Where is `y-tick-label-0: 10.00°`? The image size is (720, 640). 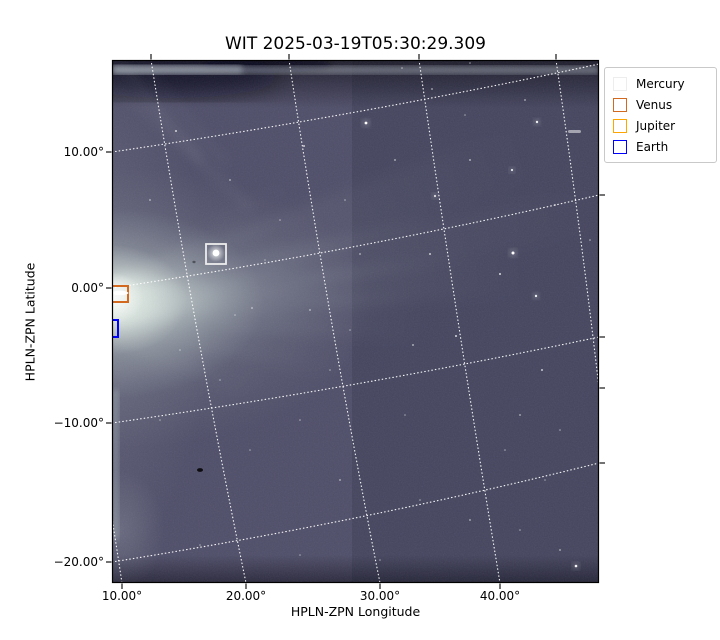 y-tick-label-0: 10.00° is located at coordinates (83, 152).